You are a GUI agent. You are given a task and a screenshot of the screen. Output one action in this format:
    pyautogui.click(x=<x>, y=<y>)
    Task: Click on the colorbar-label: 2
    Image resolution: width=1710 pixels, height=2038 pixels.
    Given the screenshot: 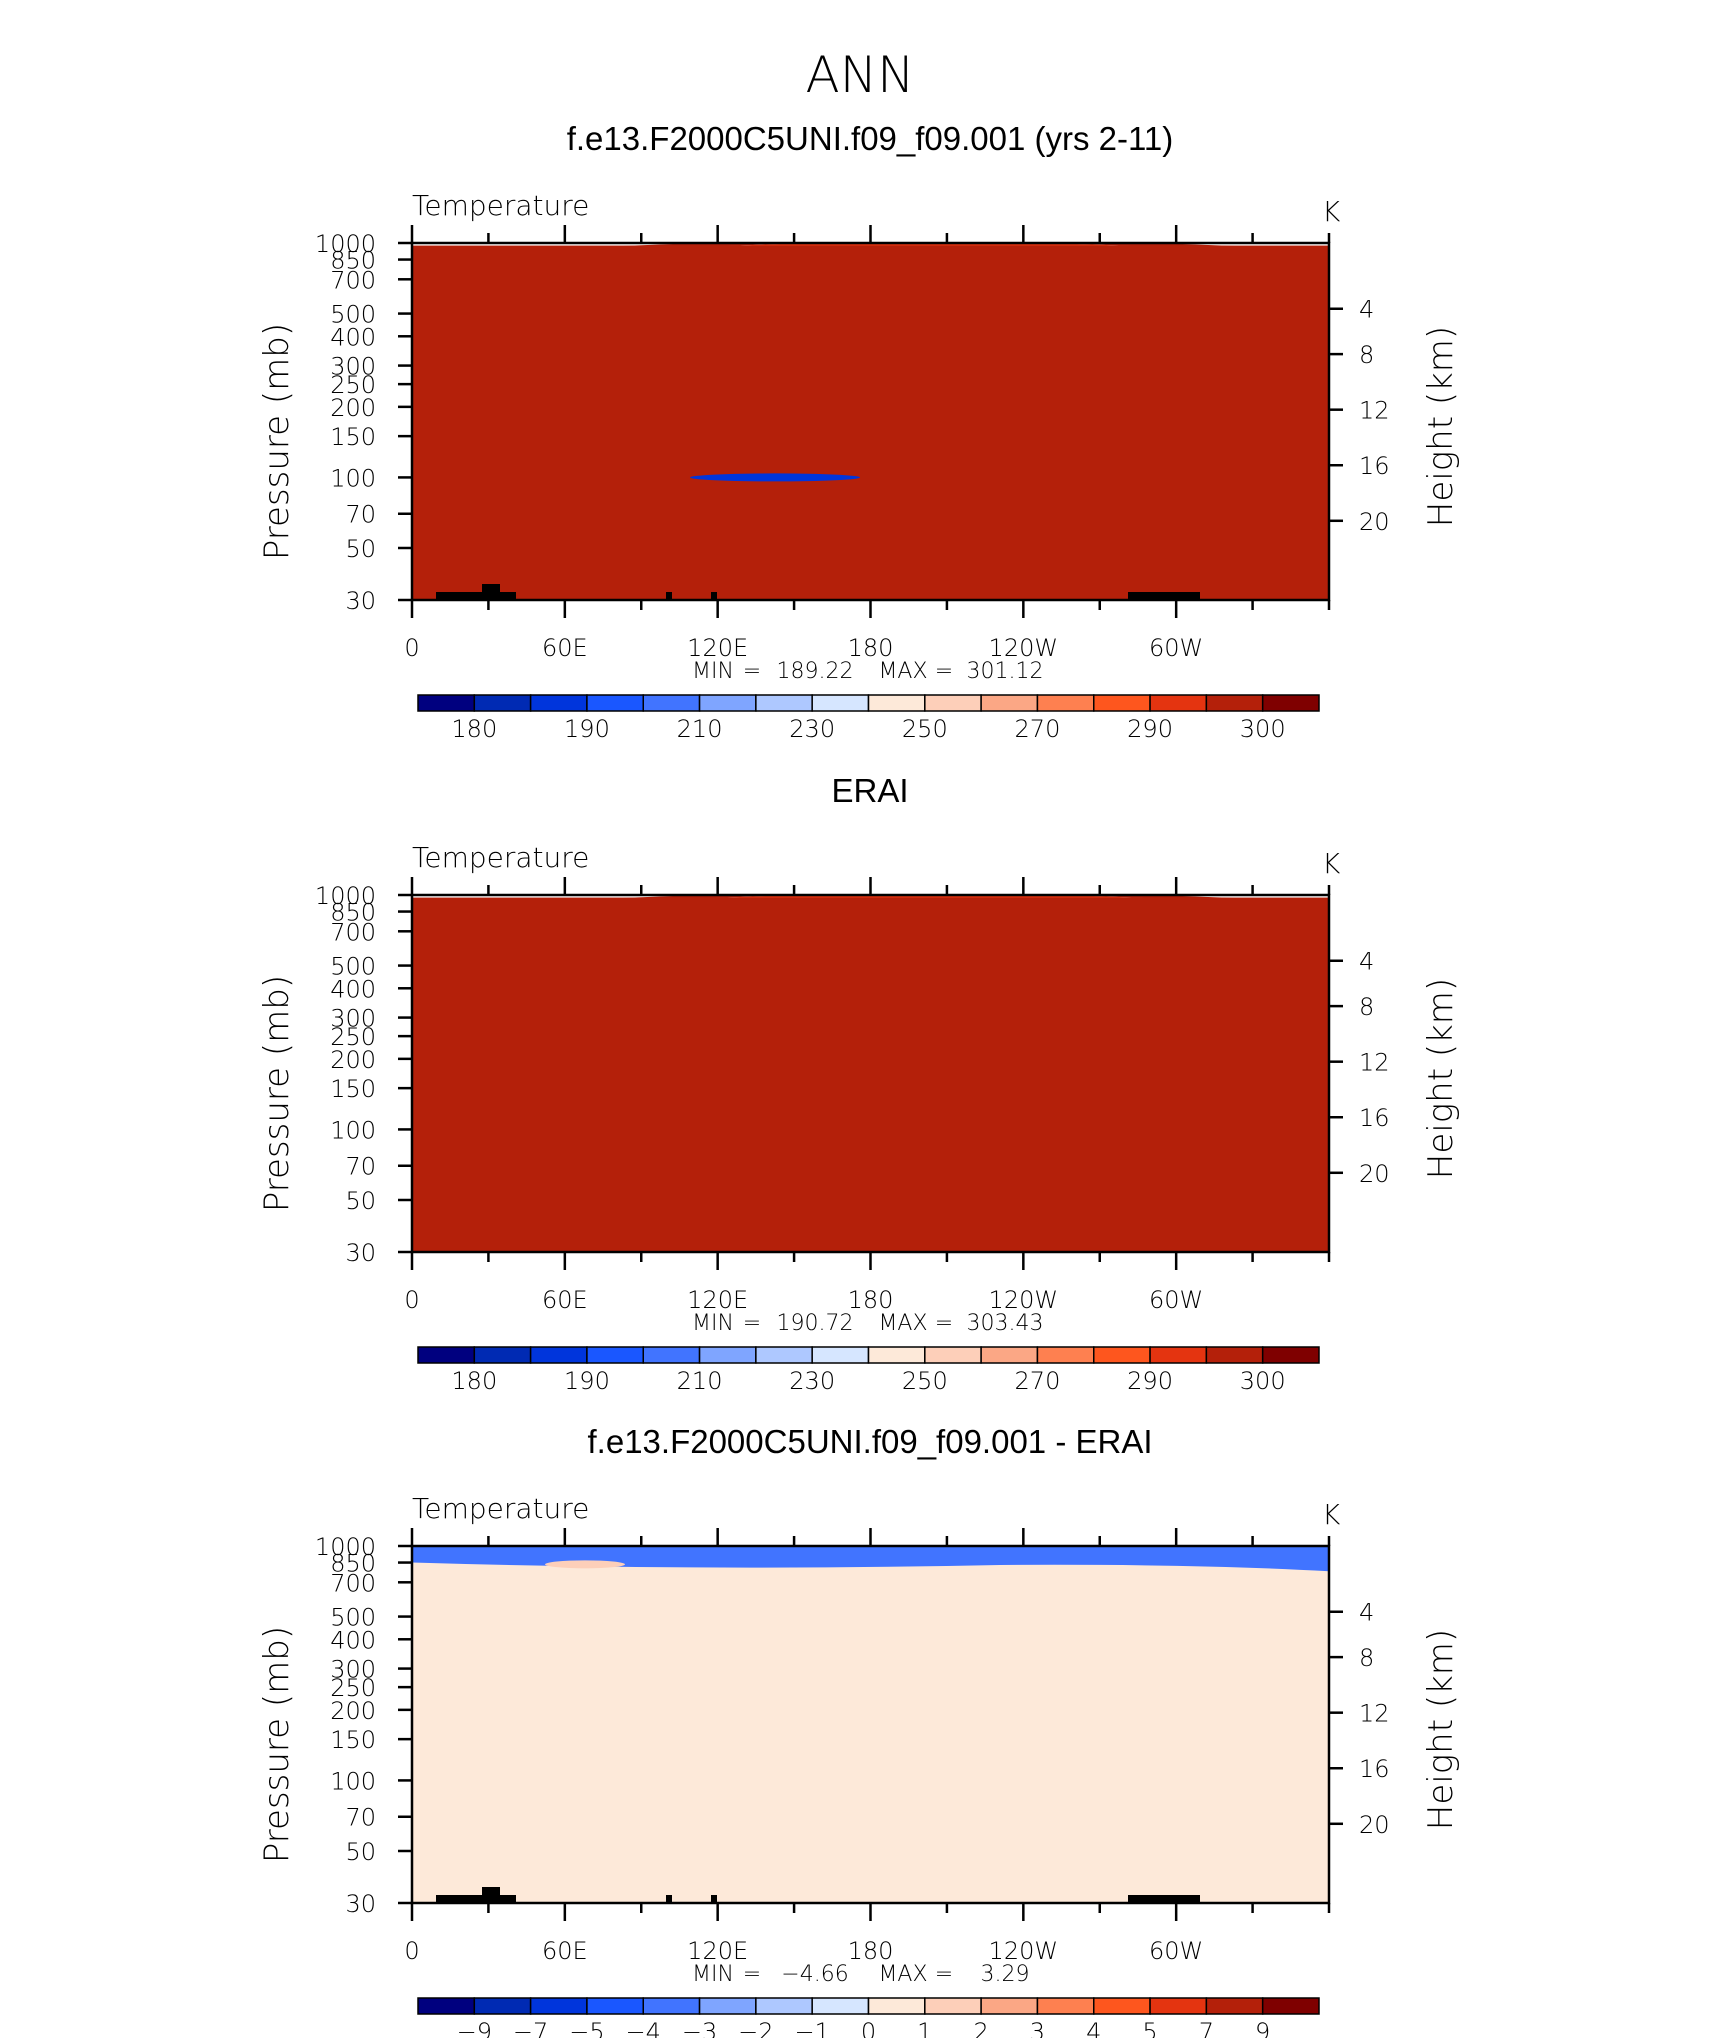 What is the action you would take?
    pyautogui.click(x=980, y=2028)
    